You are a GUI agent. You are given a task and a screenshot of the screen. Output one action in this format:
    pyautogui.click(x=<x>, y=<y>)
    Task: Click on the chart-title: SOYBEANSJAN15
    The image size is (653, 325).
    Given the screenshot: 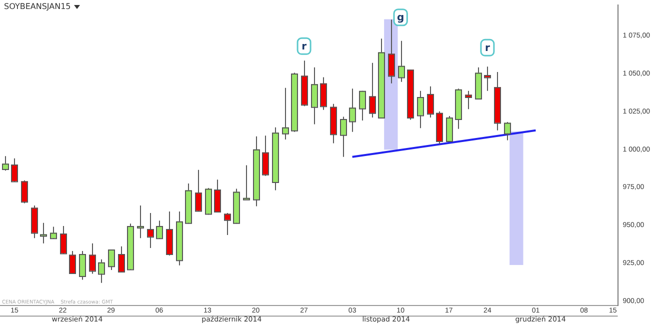 What is the action you would take?
    pyautogui.click(x=37, y=6)
    